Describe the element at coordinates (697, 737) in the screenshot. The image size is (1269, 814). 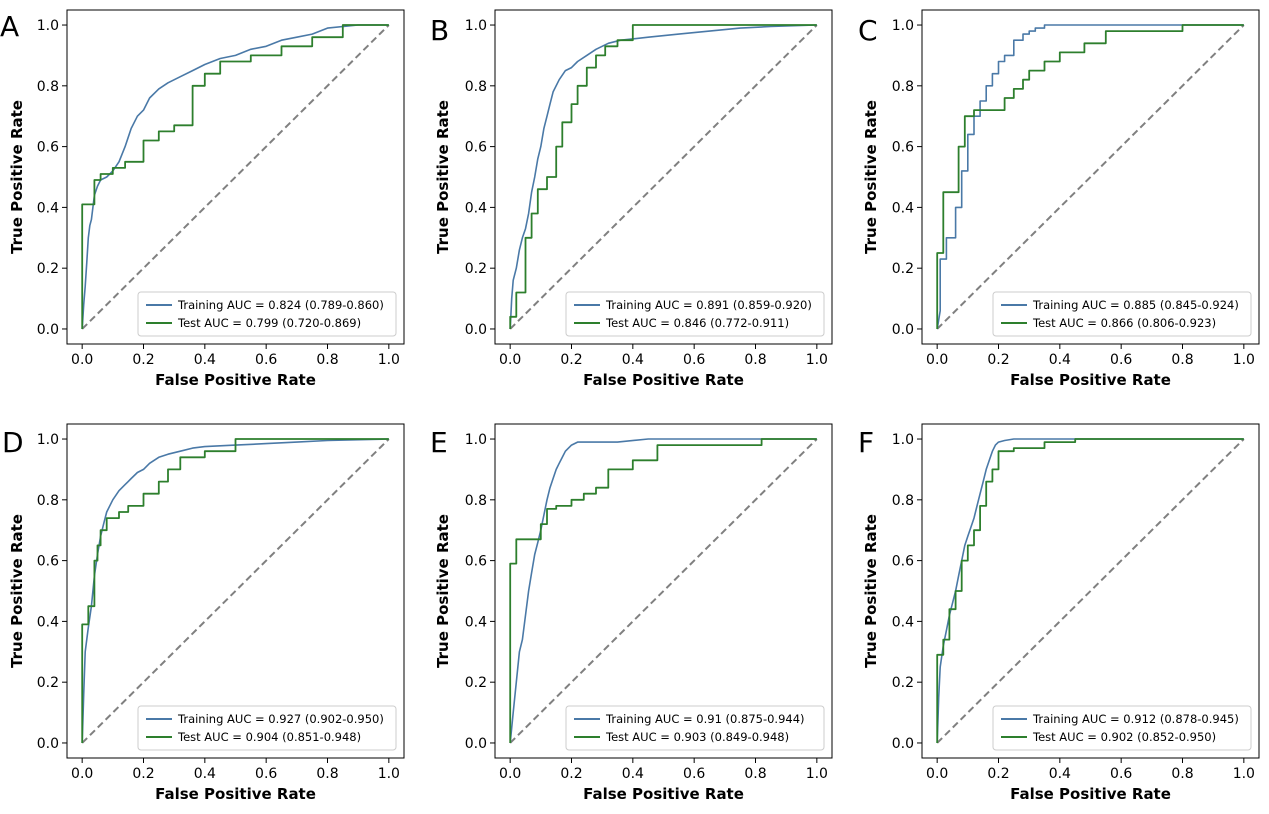
I see `test-legend-label: Test AUC = 0.903 (0.849-0.948)` at that location.